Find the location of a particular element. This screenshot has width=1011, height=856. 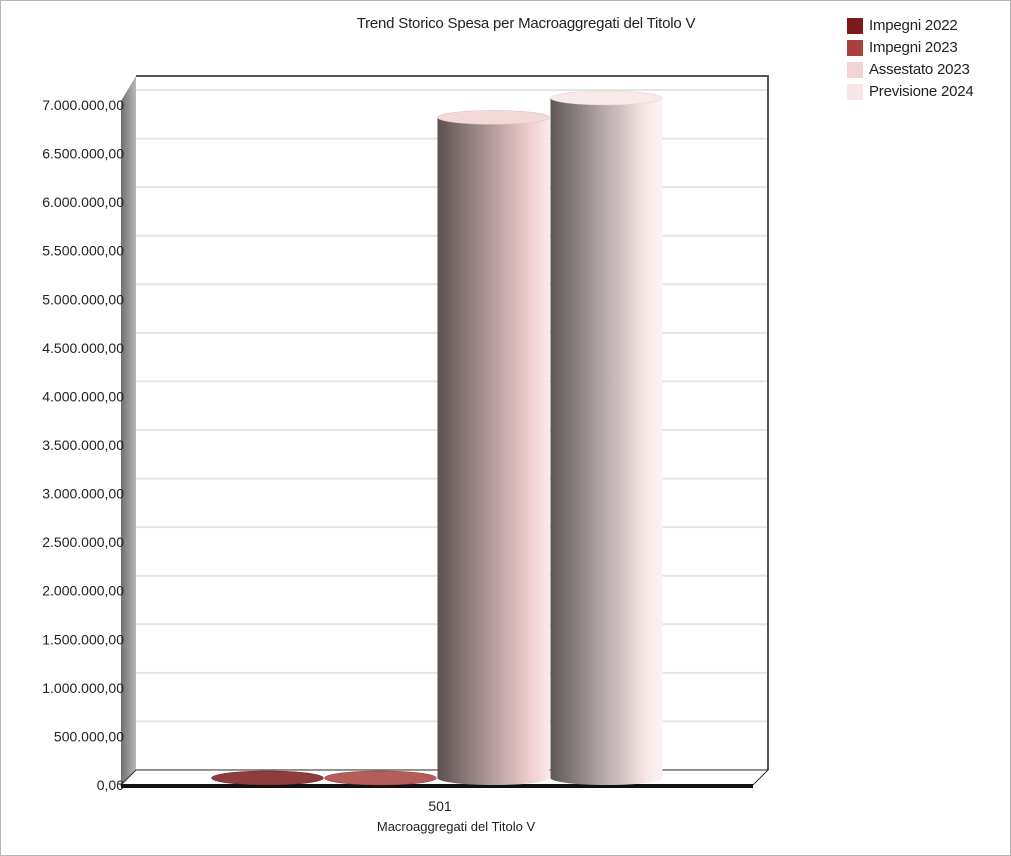

legend-label: Impegni 2022 is located at coordinates (913, 25).